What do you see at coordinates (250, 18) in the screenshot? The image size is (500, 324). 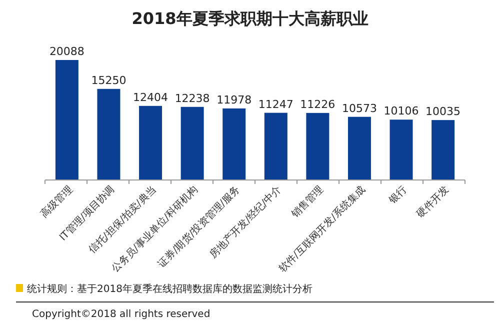 I see `chart-title: 2018年夏季求职期十大高薪职业` at bounding box center [250, 18].